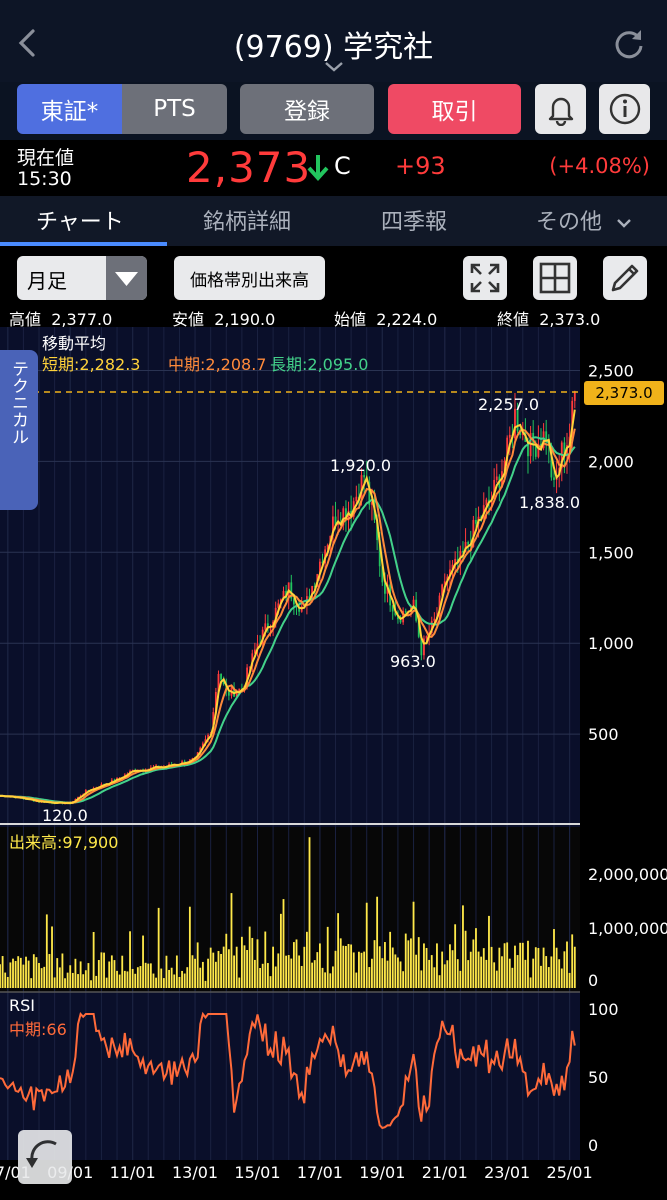 Image resolution: width=667 pixels, height=1200 pixels. Describe the element at coordinates (333, 221) in the screenshot. I see `tab-bar` at that location.